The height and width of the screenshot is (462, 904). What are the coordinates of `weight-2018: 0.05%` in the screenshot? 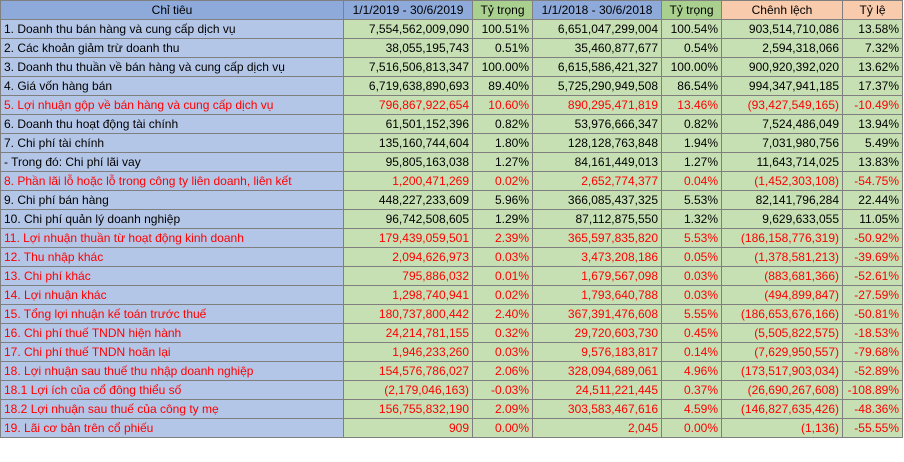 It's located at (691, 257).